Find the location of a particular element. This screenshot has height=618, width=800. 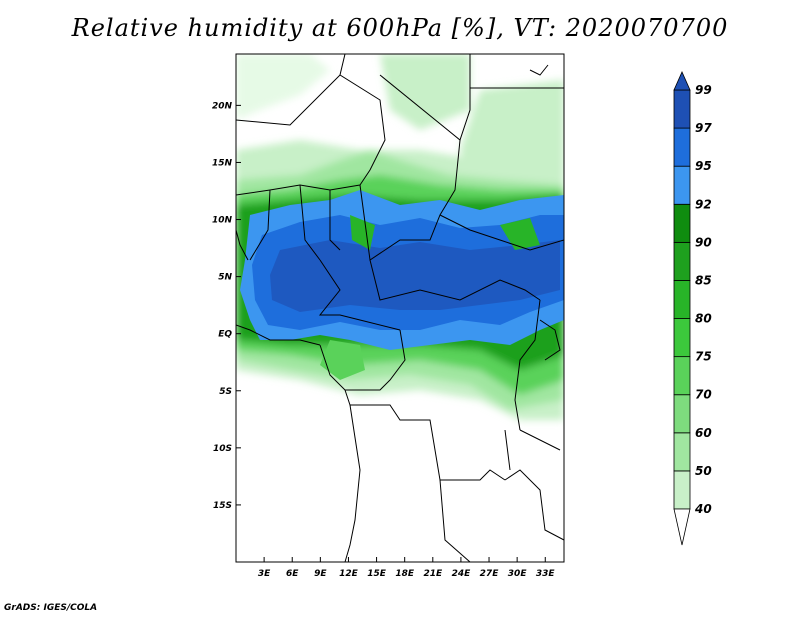

lat-label: EQ is located at coordinates (225, 335).